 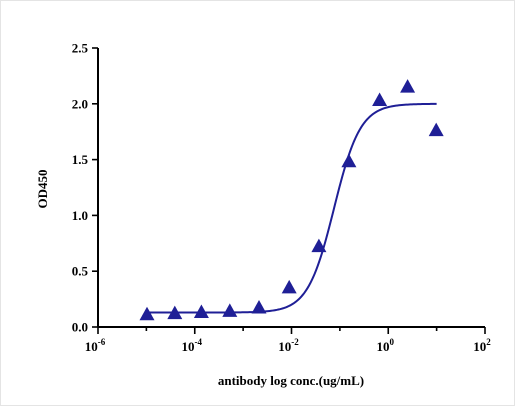 I want to click on y-axis: 0.0 0.5 1.0 1.5 2.0 2.5, so click(x=85, y=188).